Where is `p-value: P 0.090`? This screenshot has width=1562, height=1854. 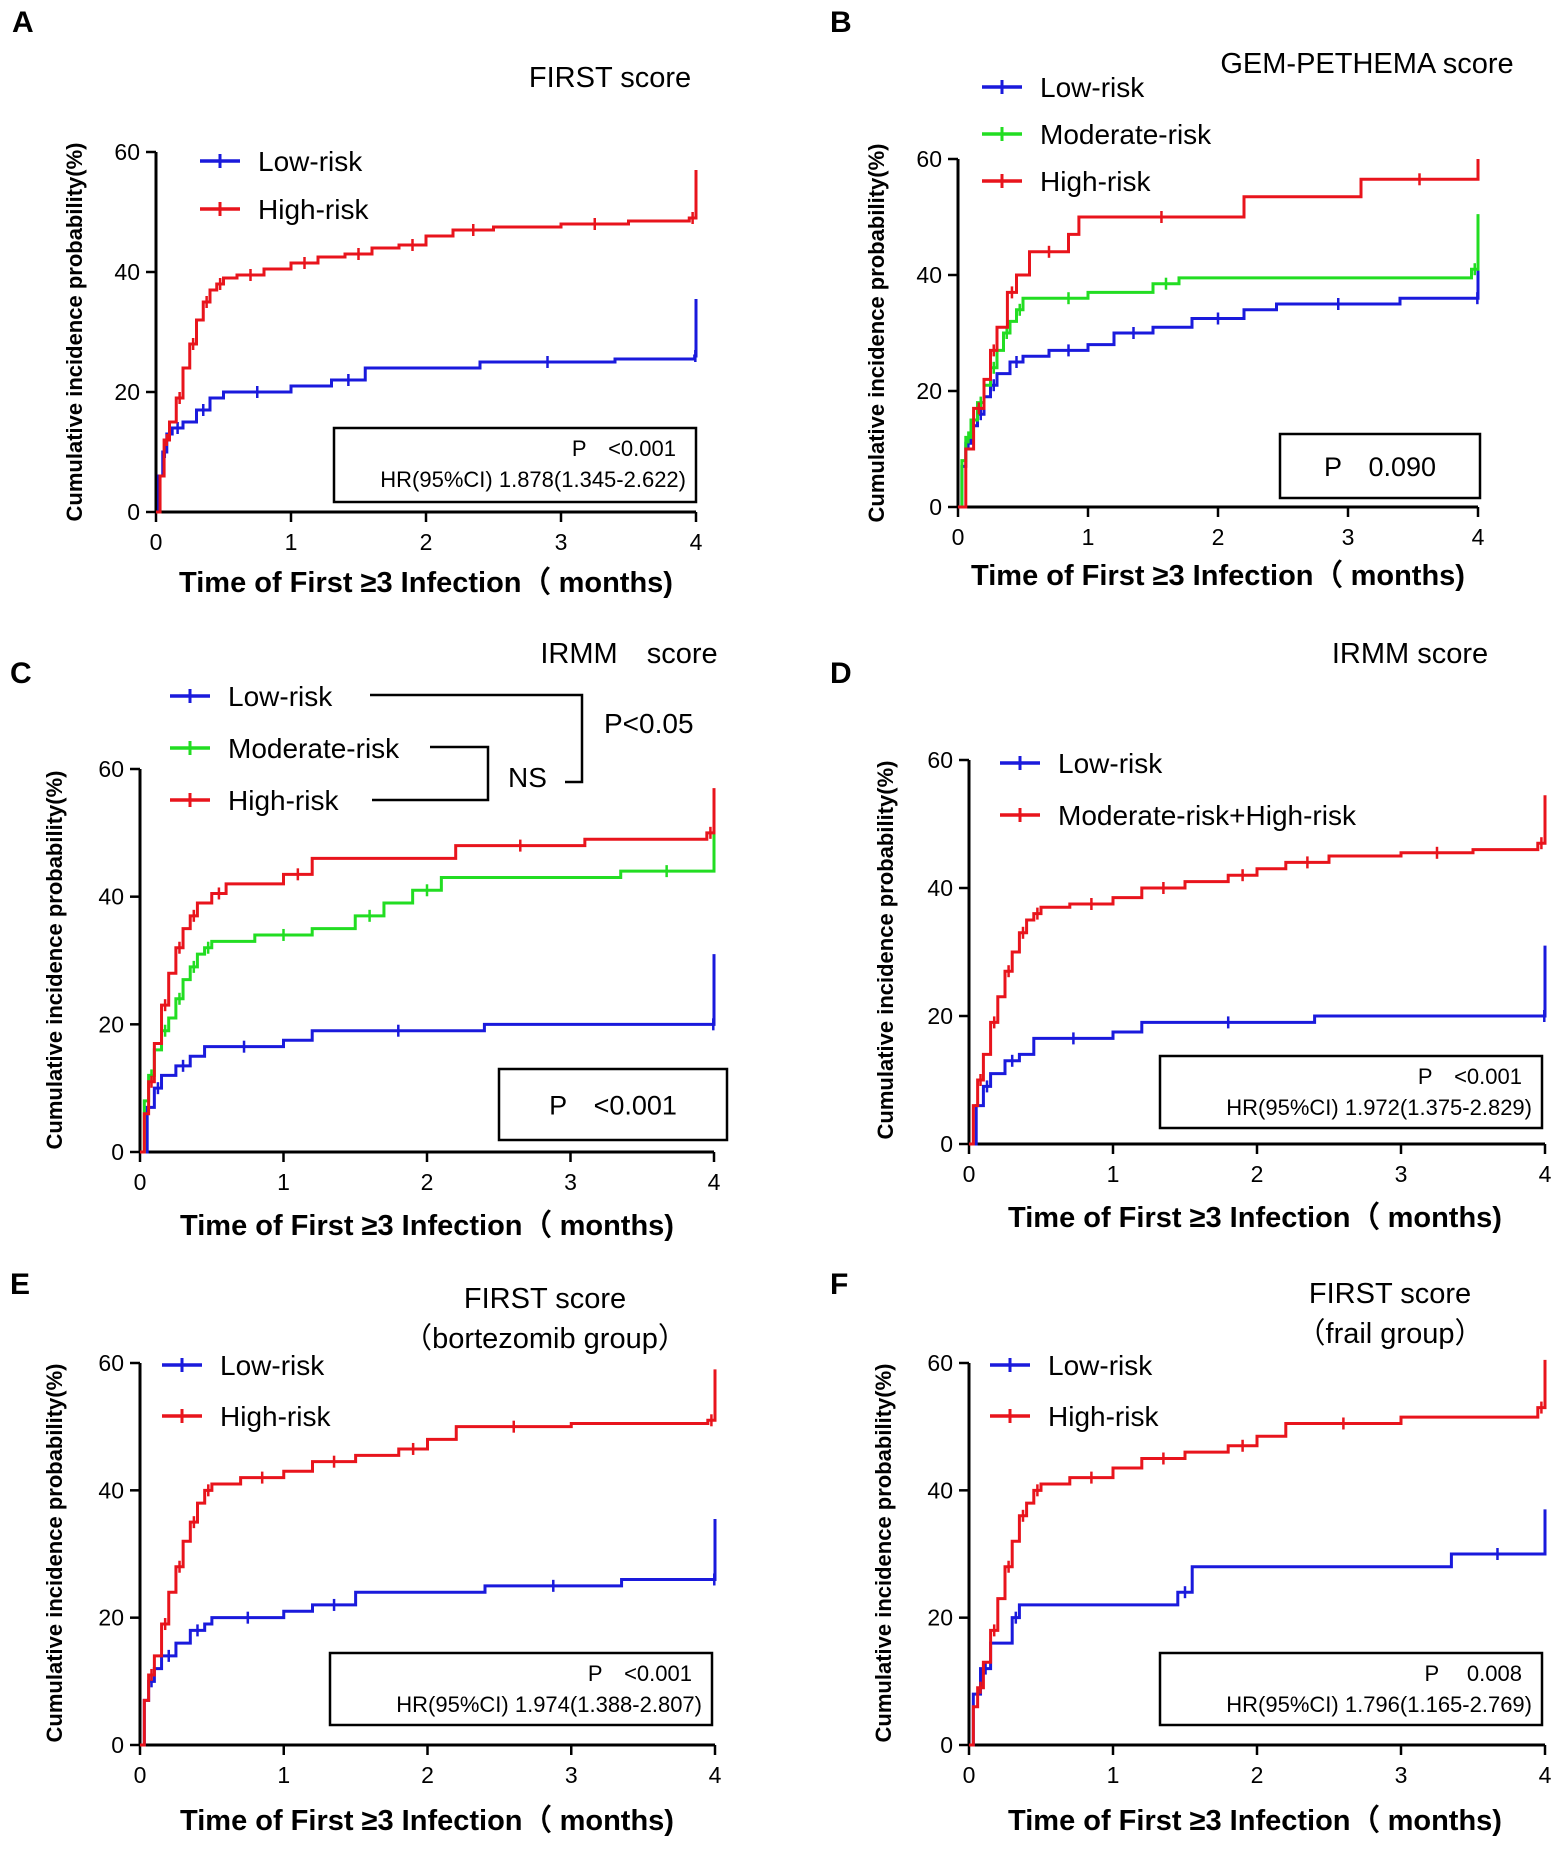
p-value: P 0.090 is located at coordinates (1380, 467).